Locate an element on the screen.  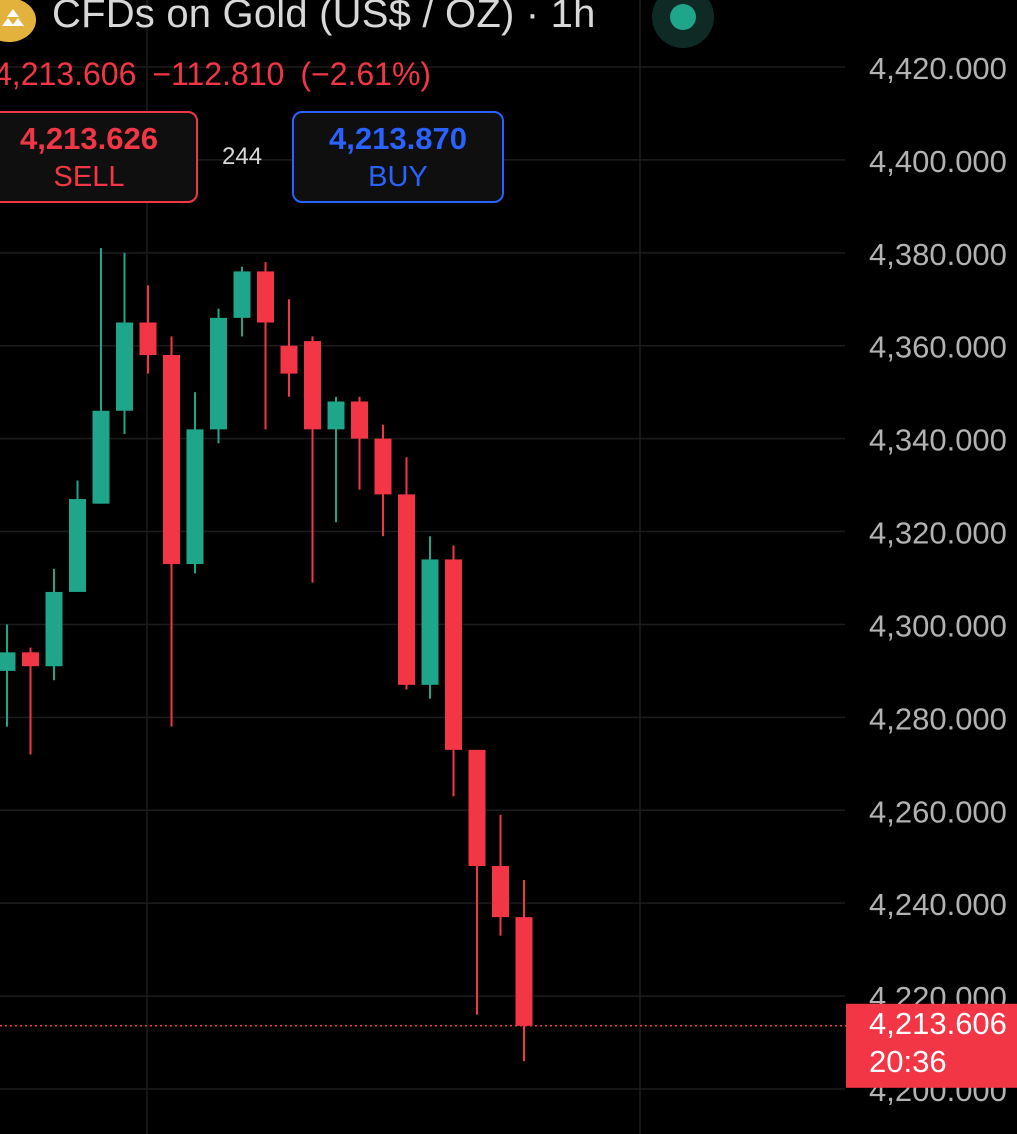
y-axis-tick-label: 4,240.000 is located at coordinates (938, 904).